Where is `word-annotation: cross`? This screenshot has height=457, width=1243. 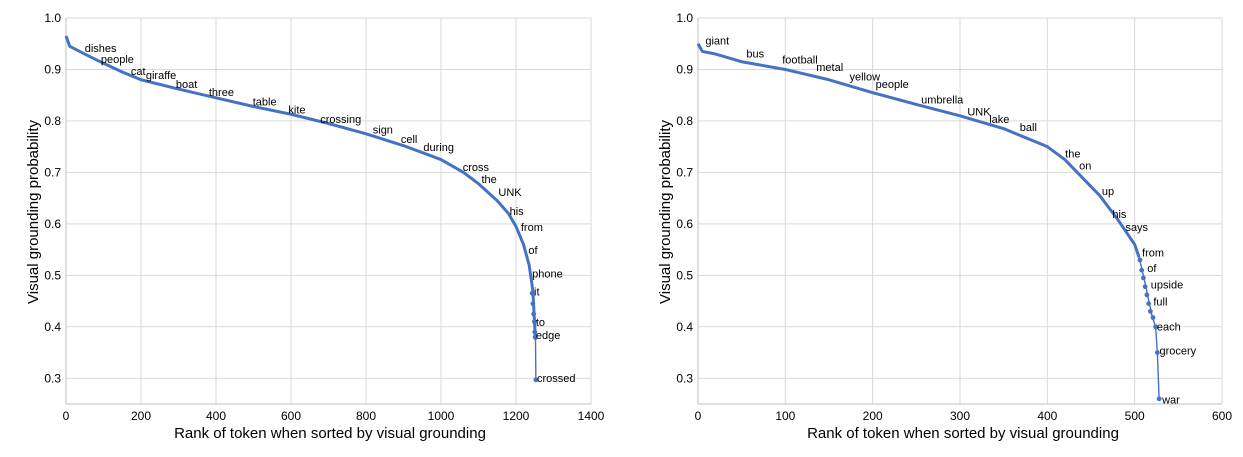 word-annotation: cross is located at coordinates (476, 168).